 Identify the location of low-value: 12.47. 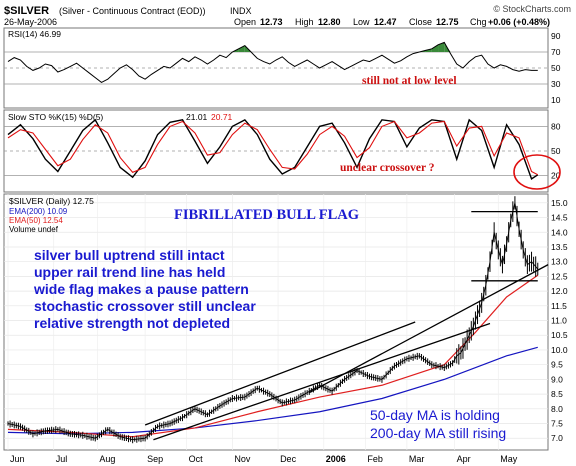
(385, 22).